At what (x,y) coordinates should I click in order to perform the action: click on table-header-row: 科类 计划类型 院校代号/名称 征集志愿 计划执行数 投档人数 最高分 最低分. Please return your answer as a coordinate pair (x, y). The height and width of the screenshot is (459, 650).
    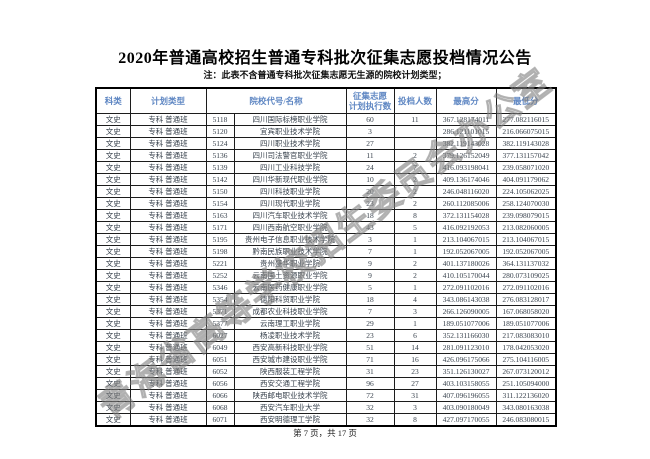
    Looking at the image, I should click on (326, 100).